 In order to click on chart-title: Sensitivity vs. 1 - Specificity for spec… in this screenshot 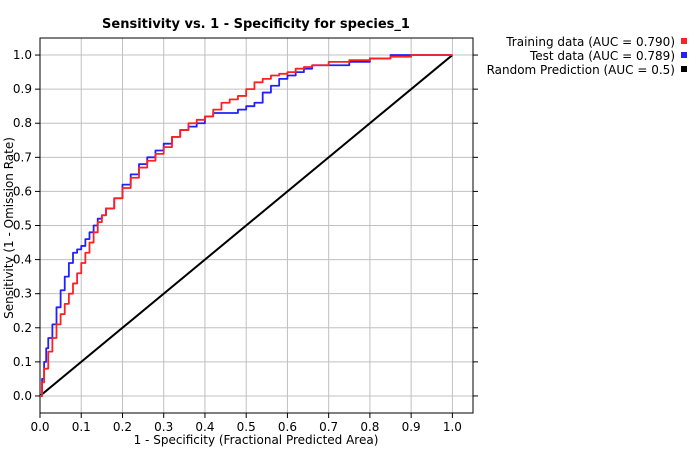, I will do `click(256, 24)`.